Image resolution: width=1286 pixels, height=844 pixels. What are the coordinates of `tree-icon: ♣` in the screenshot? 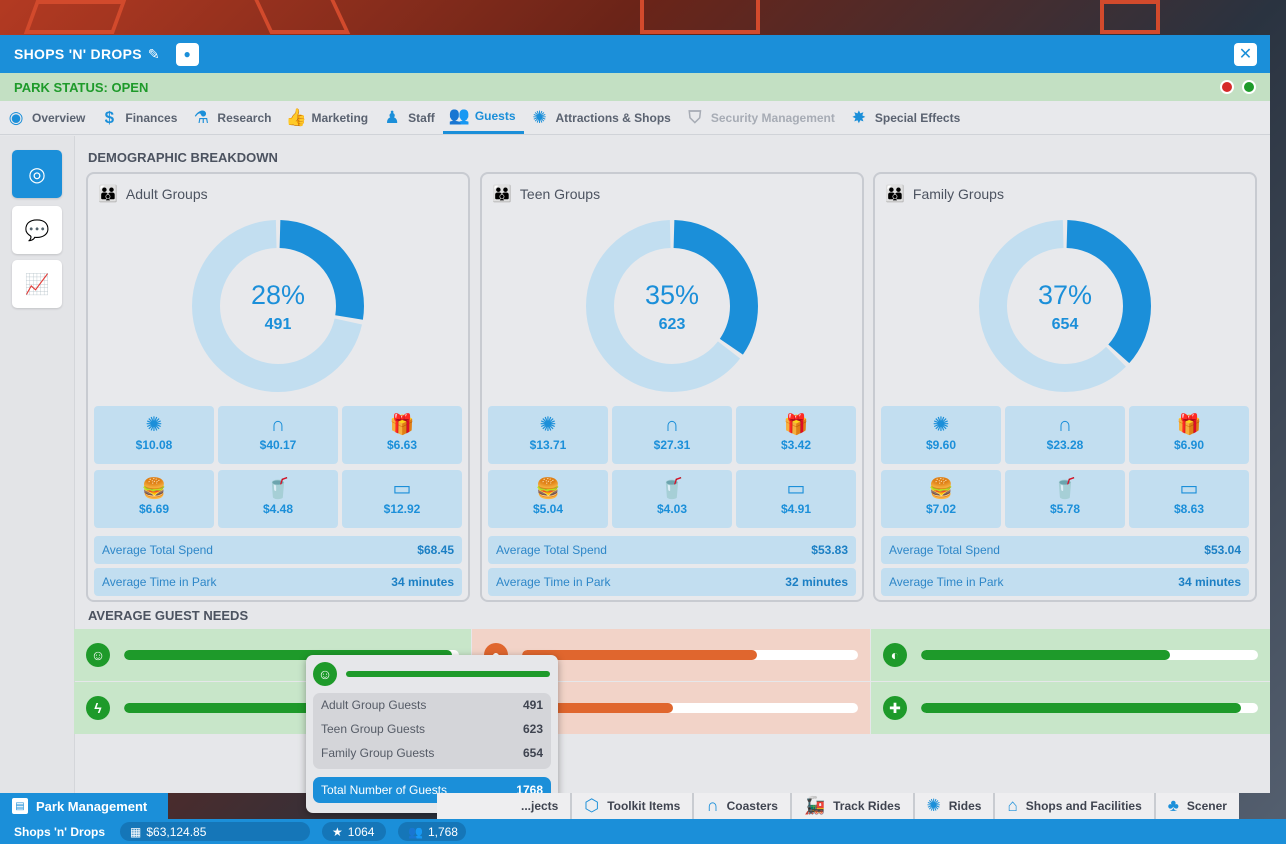 It's located at (1173, 805).